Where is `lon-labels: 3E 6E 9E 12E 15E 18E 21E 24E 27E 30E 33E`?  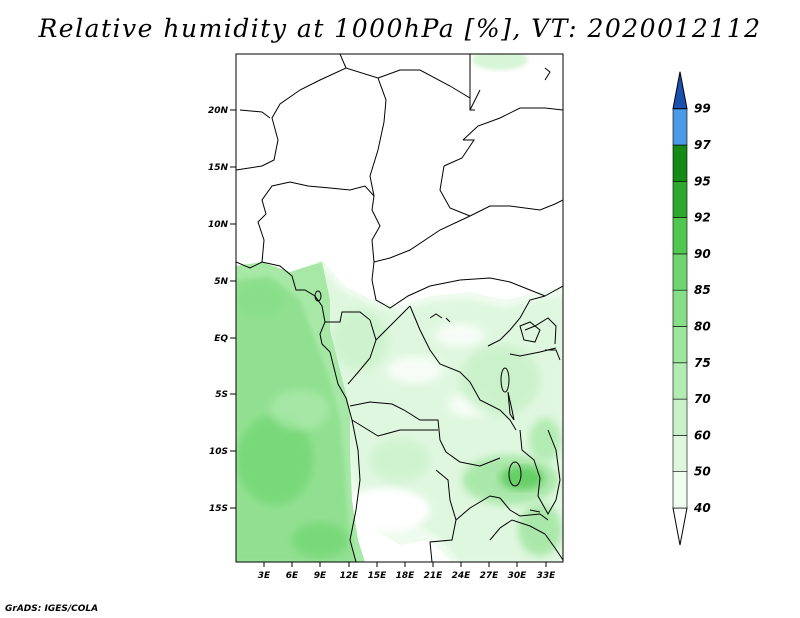 lon-labels: 3E 6E 9E 12E 15E 18E 21E 24E 27E 30E 33E is located at coordinates (407, 576).